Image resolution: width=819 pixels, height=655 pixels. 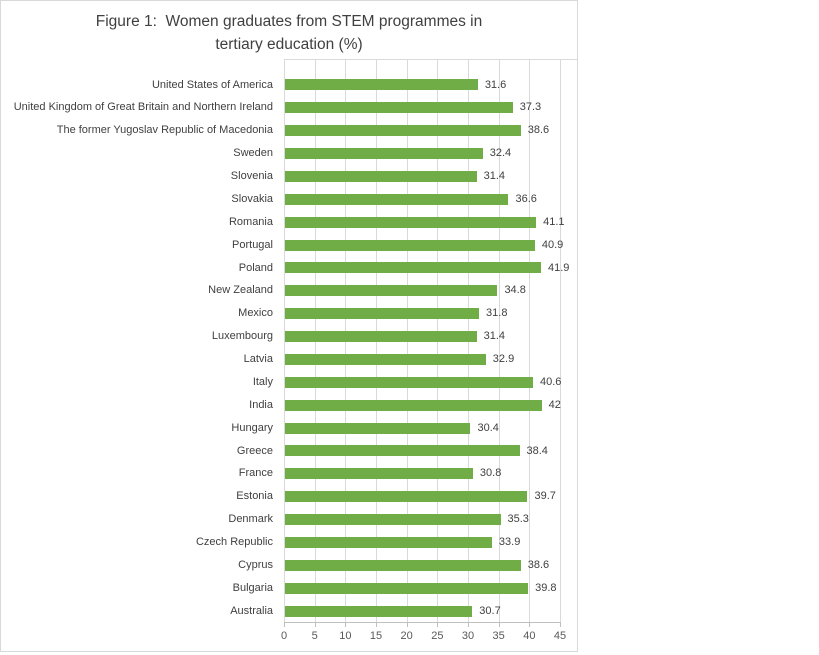 I want to click on category-label: Romania, so click(x=250, y=221).